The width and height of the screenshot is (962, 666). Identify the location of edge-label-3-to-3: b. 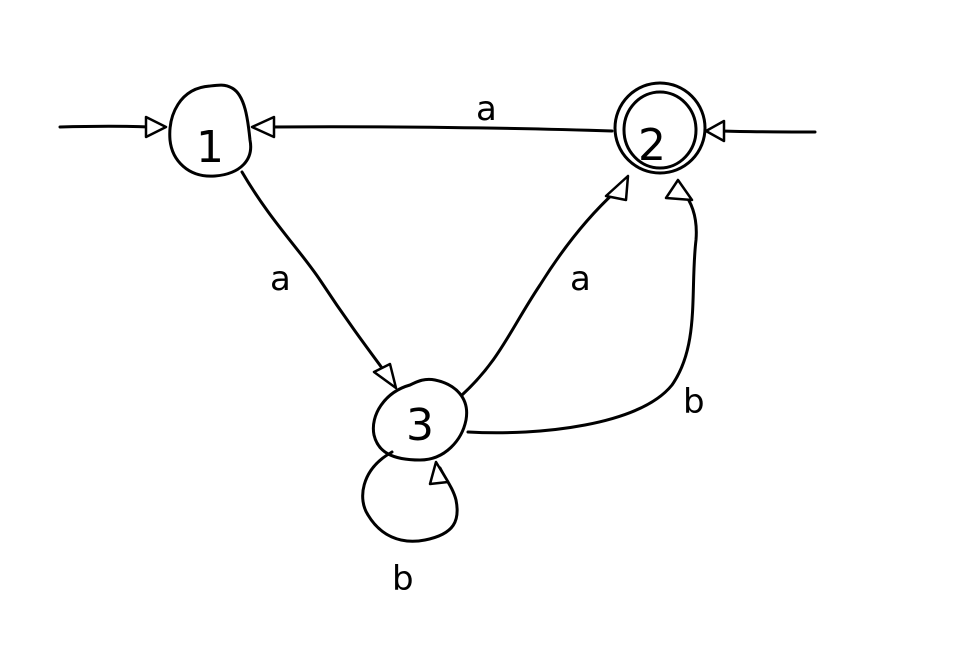
(403, 579).